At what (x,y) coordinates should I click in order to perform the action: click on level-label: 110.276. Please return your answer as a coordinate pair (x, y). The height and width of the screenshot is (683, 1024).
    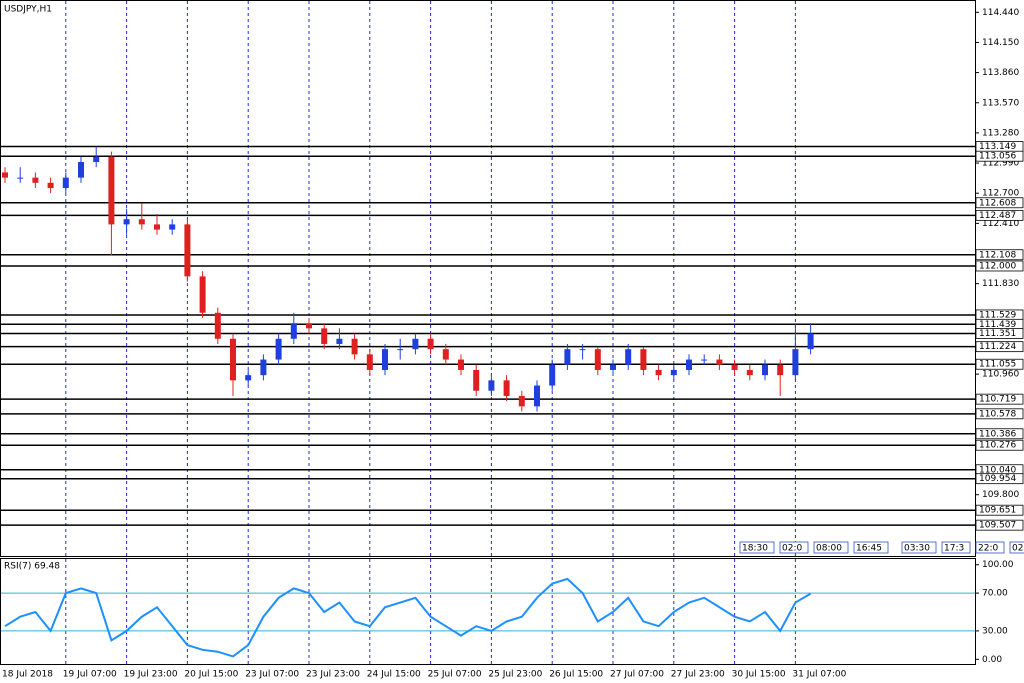
    Looking at the image, I should click on (997, 446).